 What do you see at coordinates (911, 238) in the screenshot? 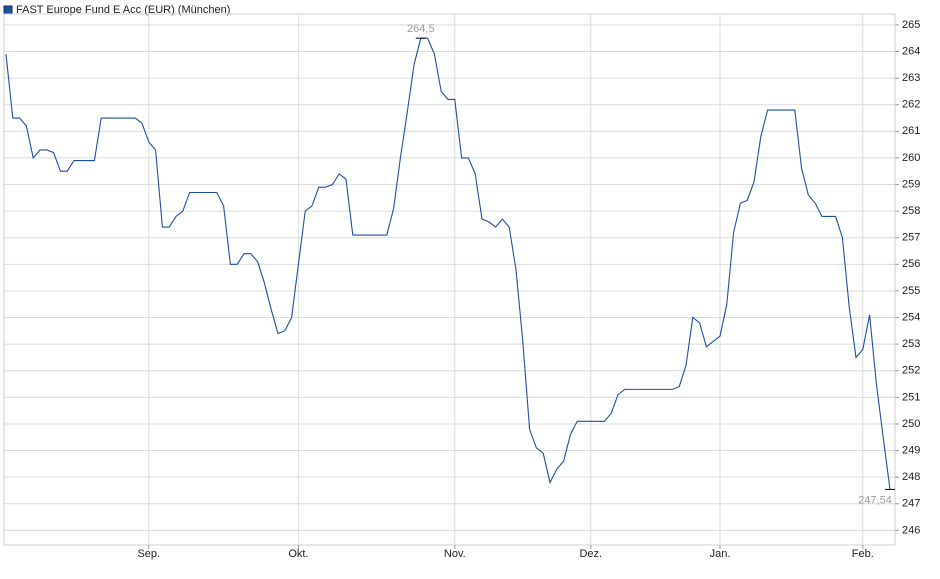
I see `y-tick-label: 257` at bounding box center [911, 238].